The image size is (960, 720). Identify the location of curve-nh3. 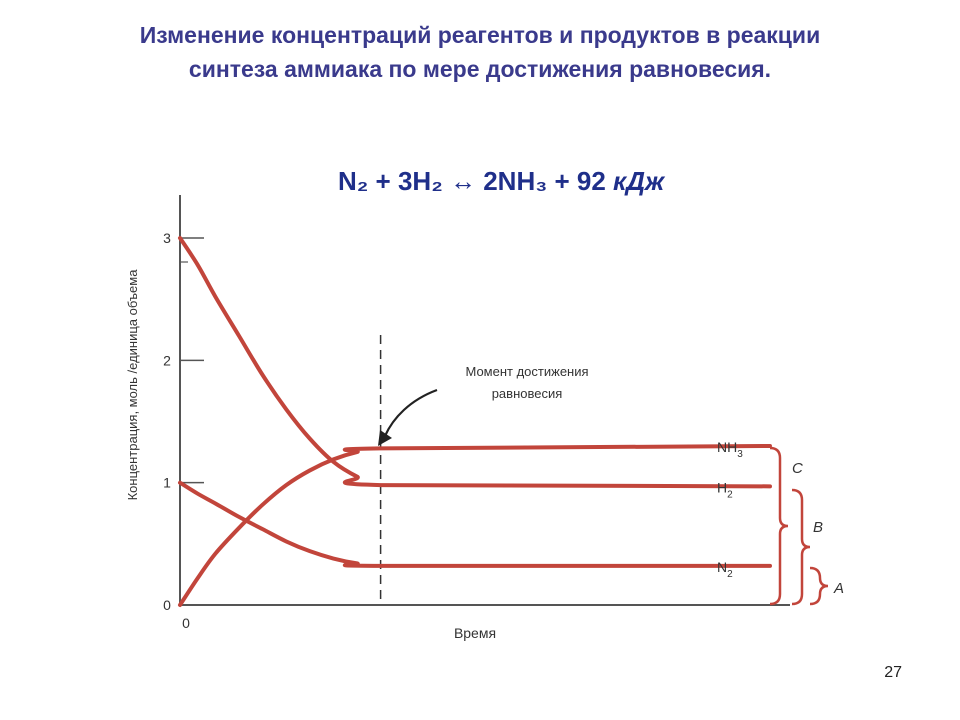
(475, 525).